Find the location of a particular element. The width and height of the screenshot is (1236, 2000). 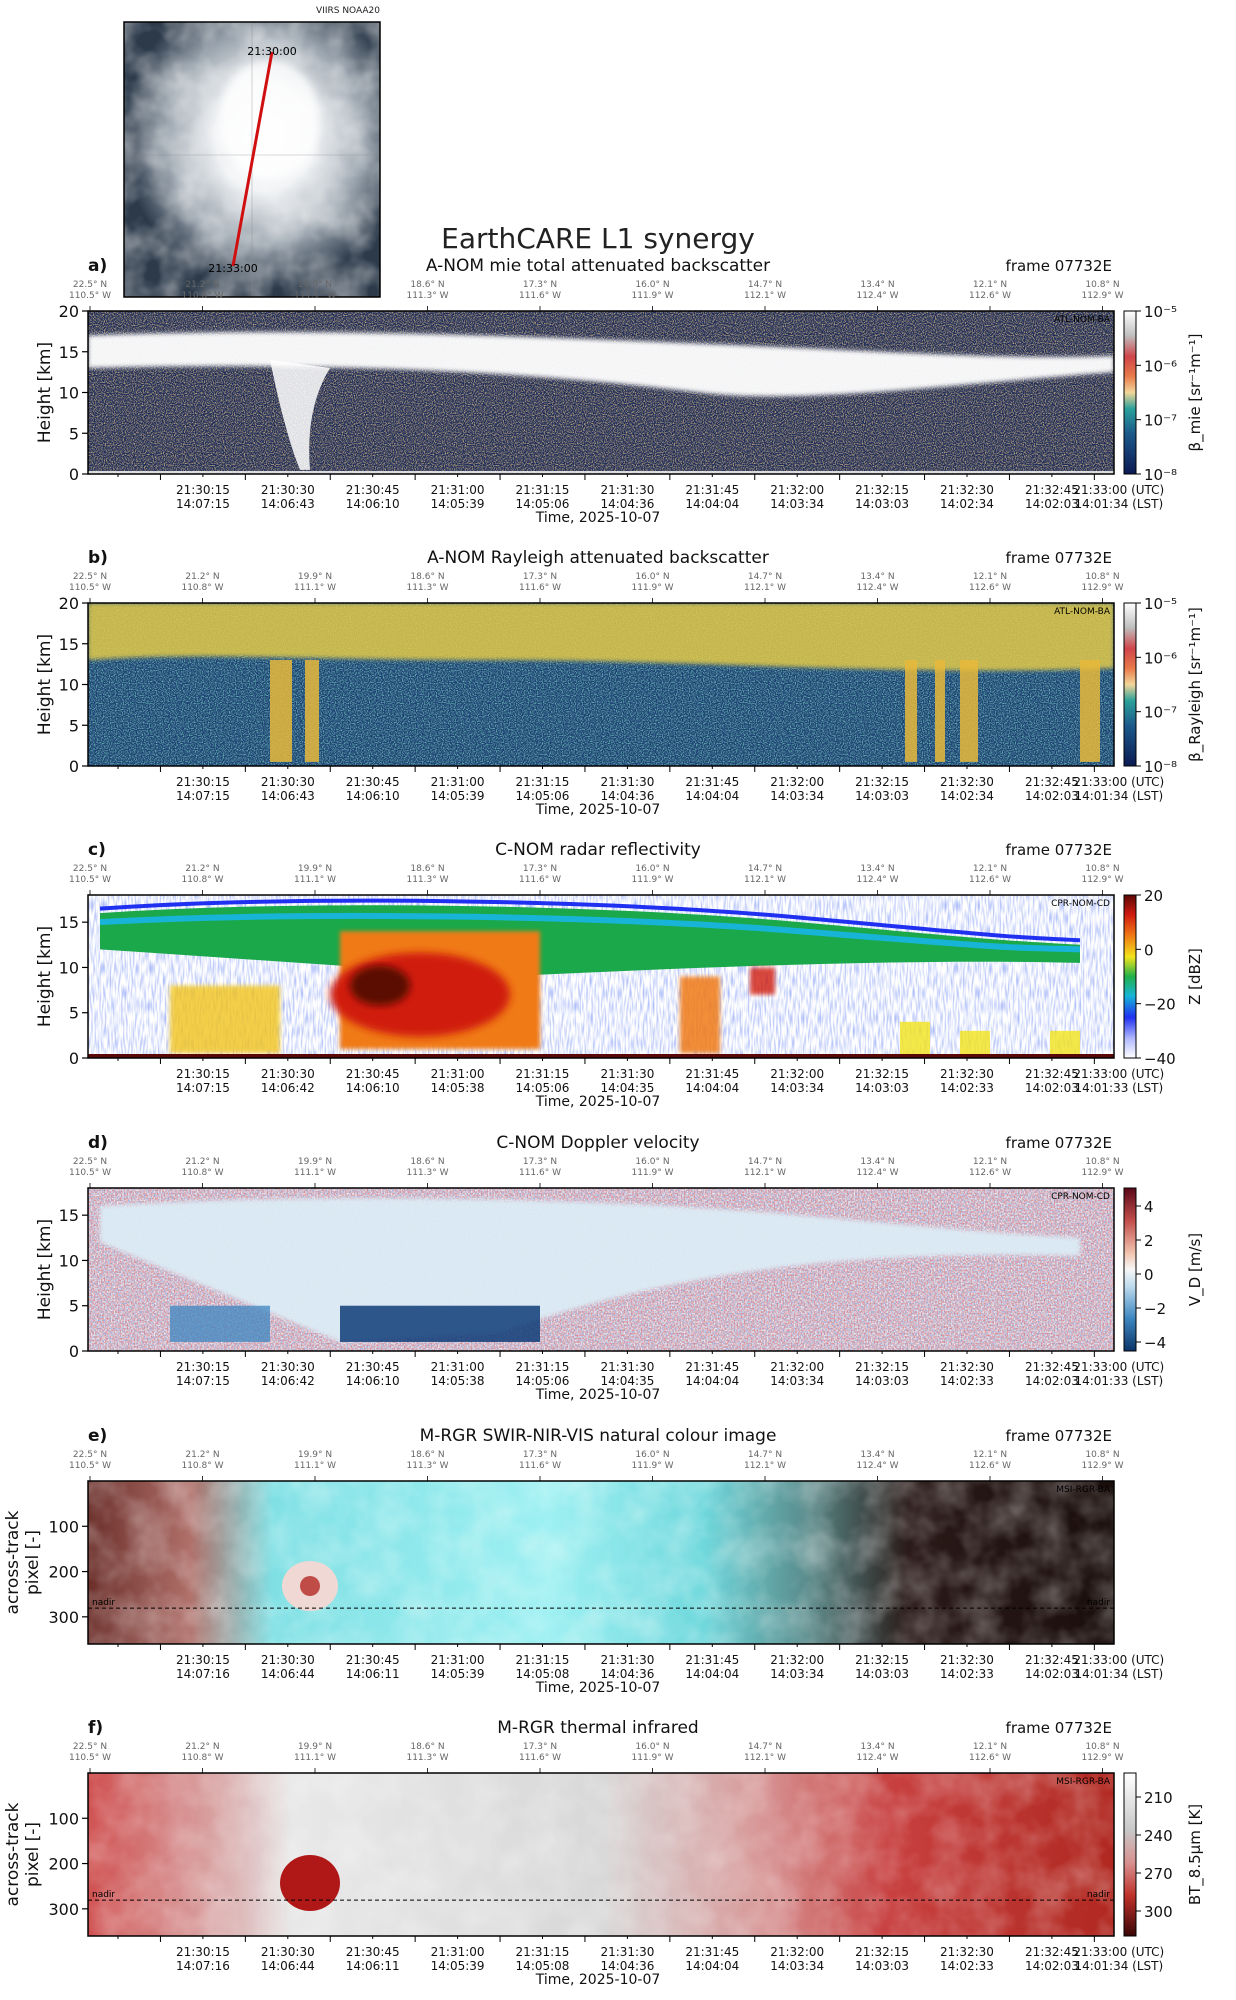

satellite-map-inset: VIIRS NOAA20 21:30:00 21:33:00 is located at coordinates (252, 152).